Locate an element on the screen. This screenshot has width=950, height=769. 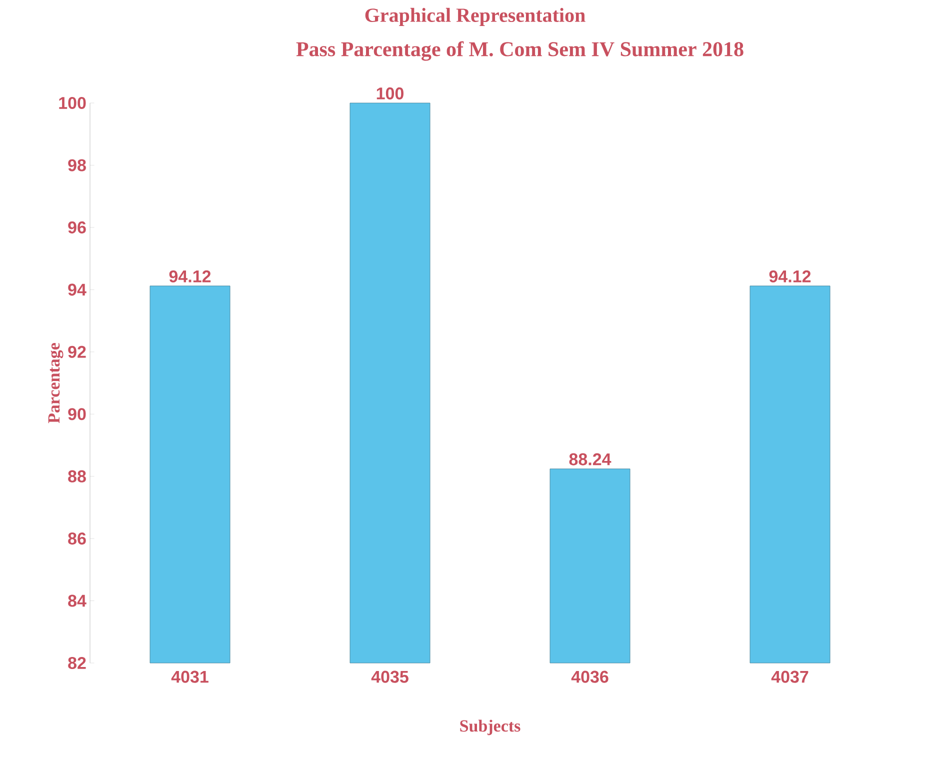
chart-subtitle: Pass Parcentage of M. Com Sem IV Summer 2018 is located at coordinates (520, 51).